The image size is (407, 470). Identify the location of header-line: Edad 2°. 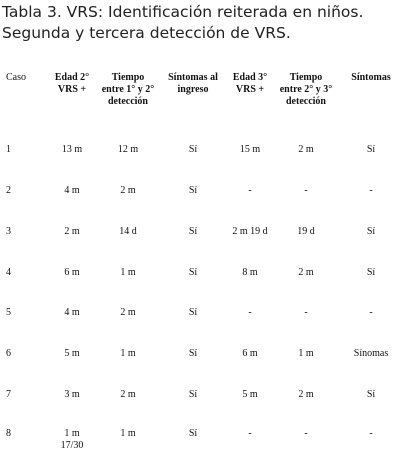
(72, 77).